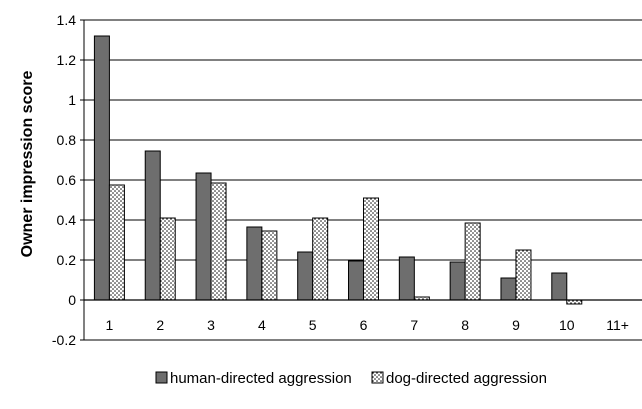  Describe the element at coordinates (67, 260) in the screenshot. I see `y-tick-label: 0.2` at that location.